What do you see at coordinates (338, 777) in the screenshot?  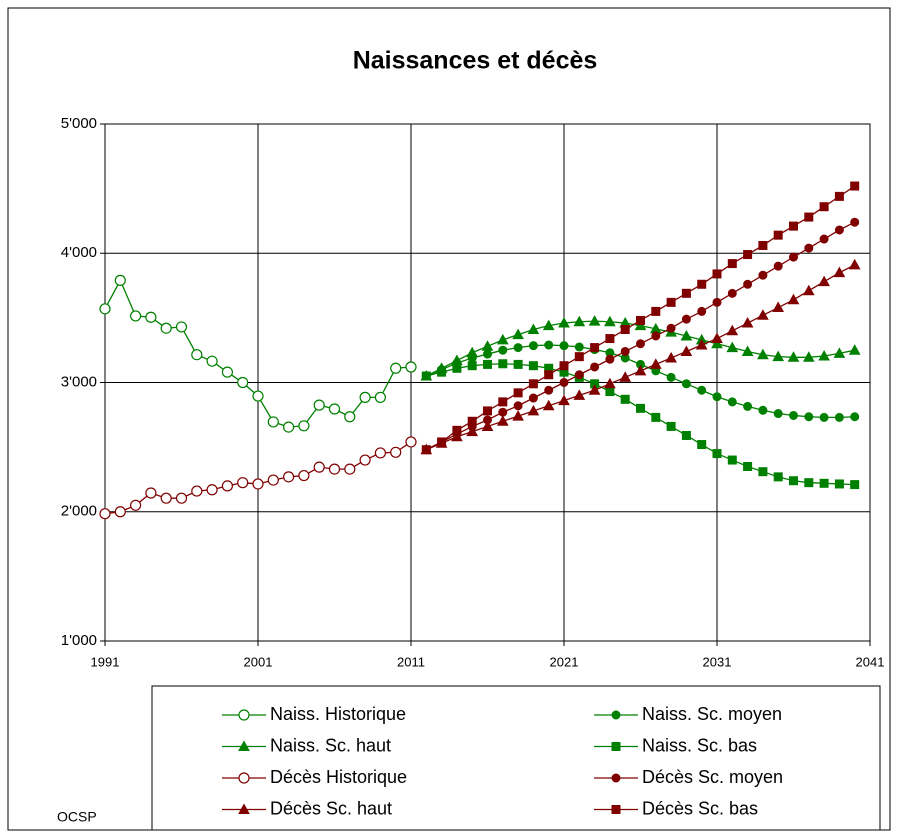 I see `legend-label: Décès Historique` at bounding box center [338, 777].